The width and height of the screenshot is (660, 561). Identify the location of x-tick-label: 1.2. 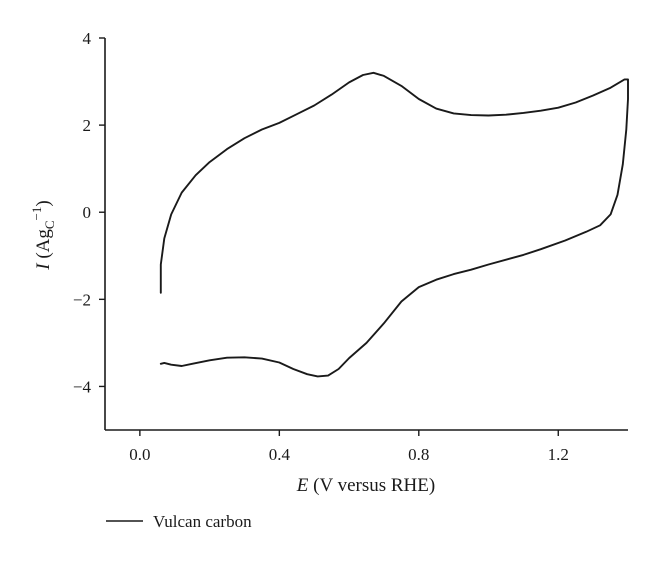
(558, 454).